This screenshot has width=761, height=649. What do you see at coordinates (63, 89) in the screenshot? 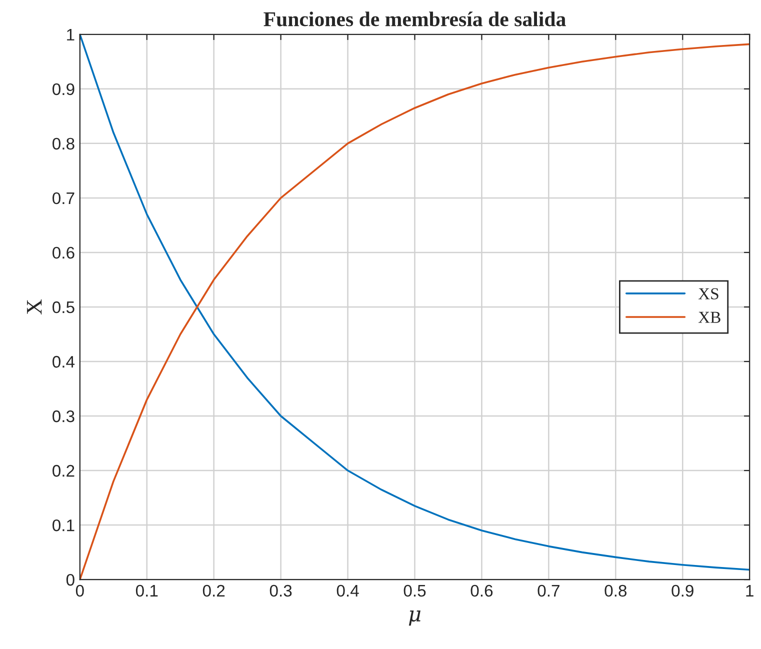
I see `y-tick-label: 0.9` at bounding box center [63, 89].